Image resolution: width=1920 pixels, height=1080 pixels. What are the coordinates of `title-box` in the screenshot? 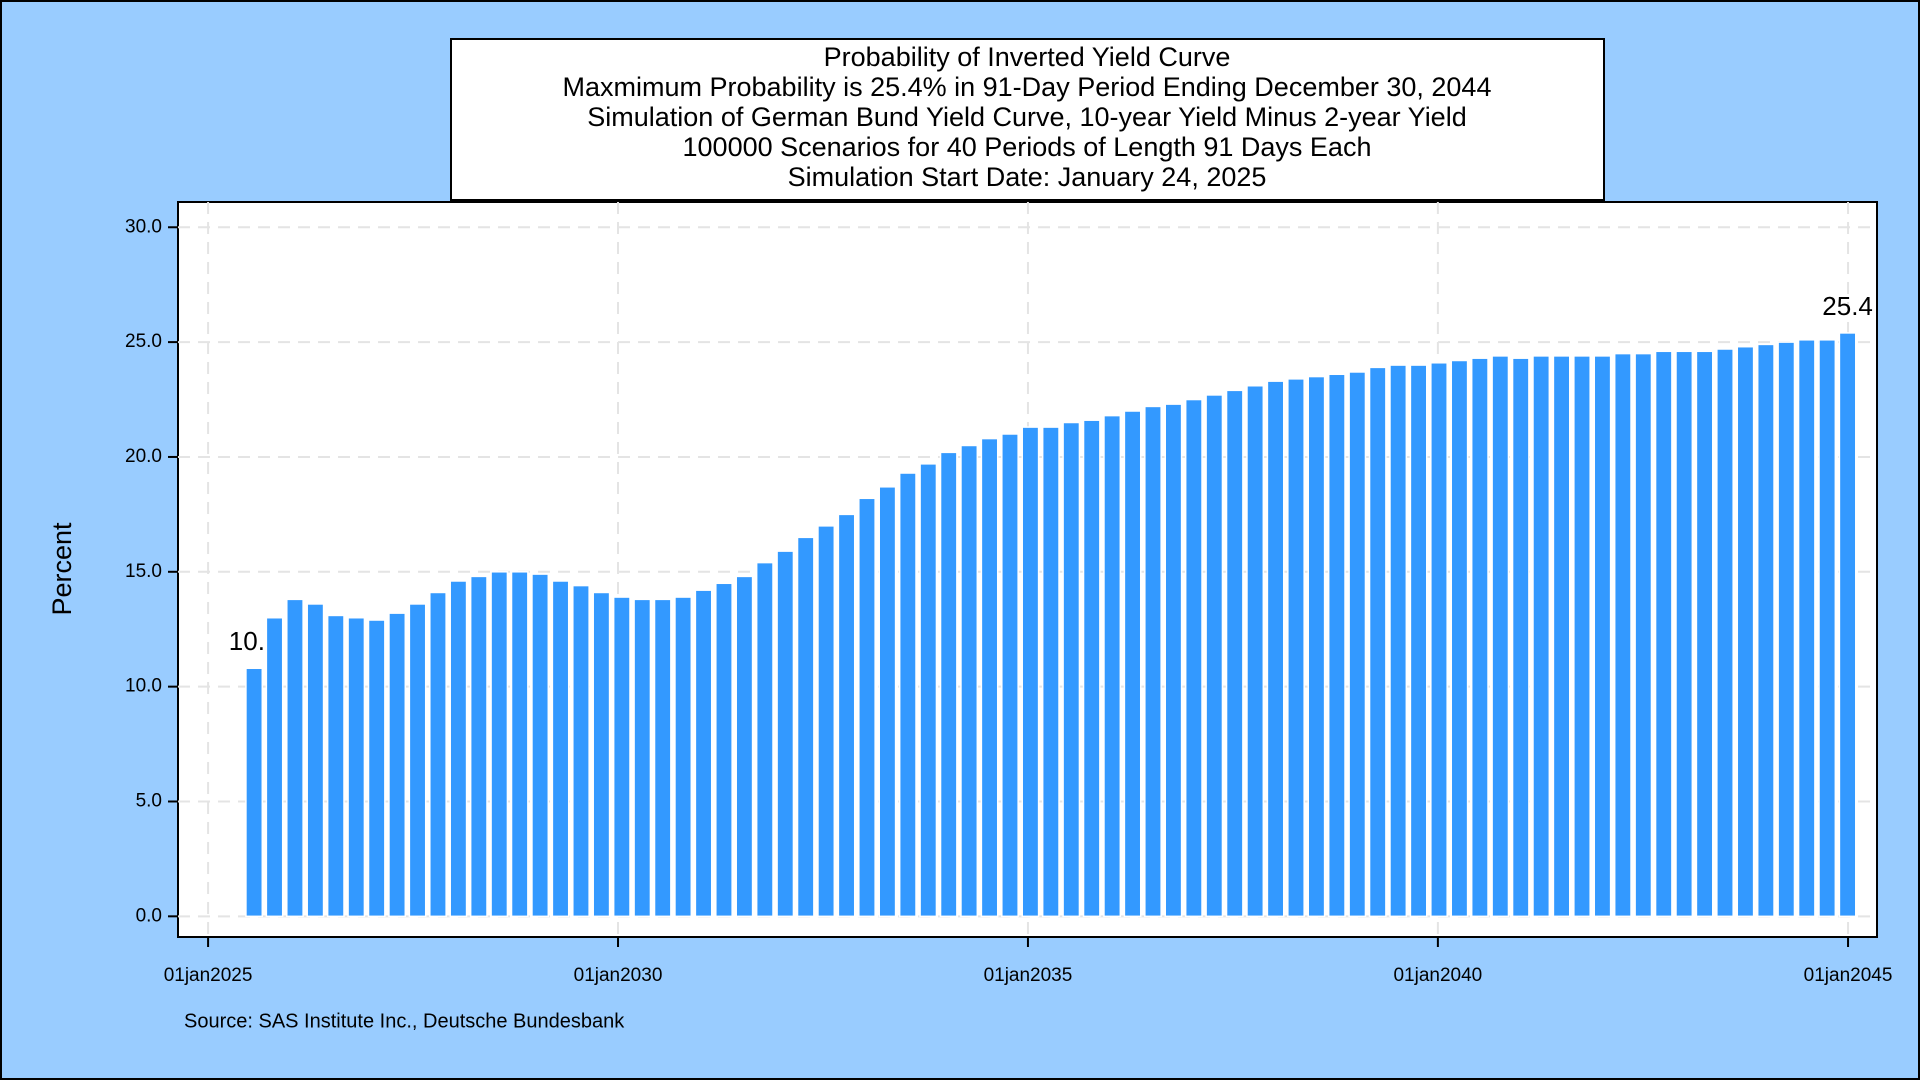 It's located at (1027, 119).